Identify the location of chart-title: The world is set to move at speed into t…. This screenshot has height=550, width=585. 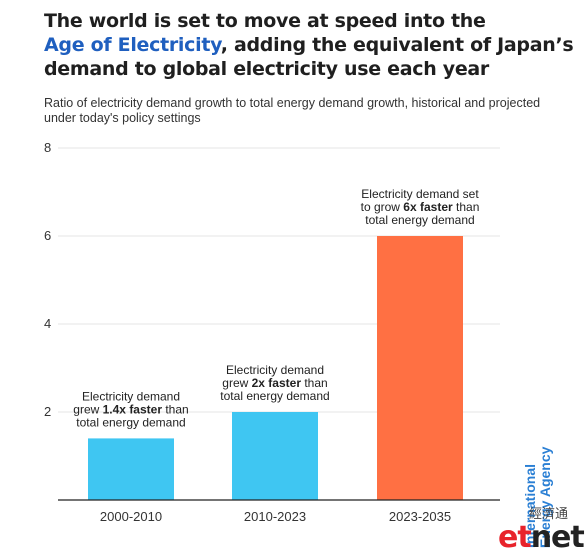
(314, 45).